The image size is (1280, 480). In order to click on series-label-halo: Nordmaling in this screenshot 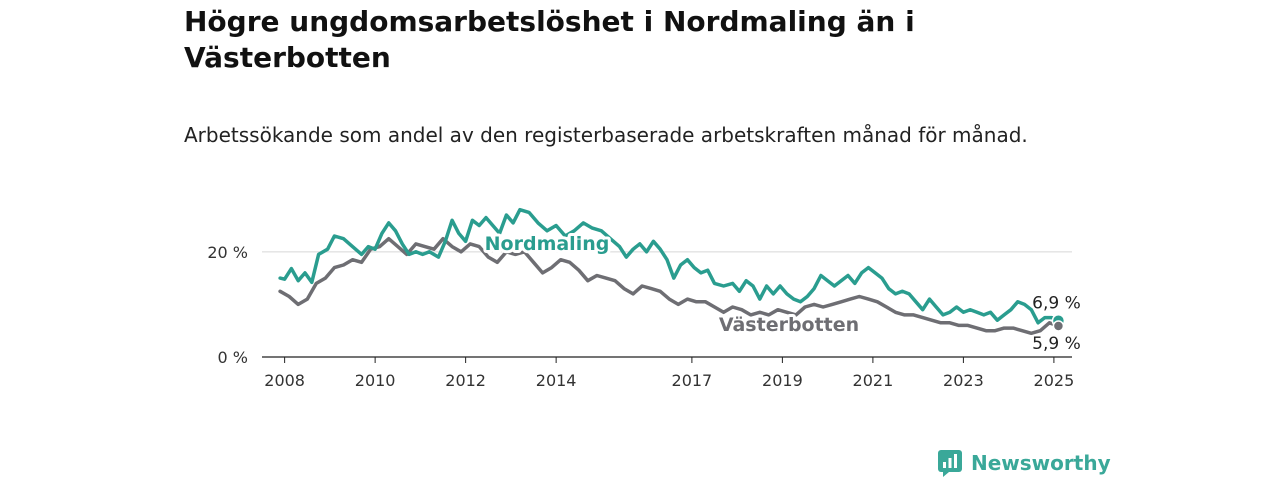, I will do `click(547, 244)`.